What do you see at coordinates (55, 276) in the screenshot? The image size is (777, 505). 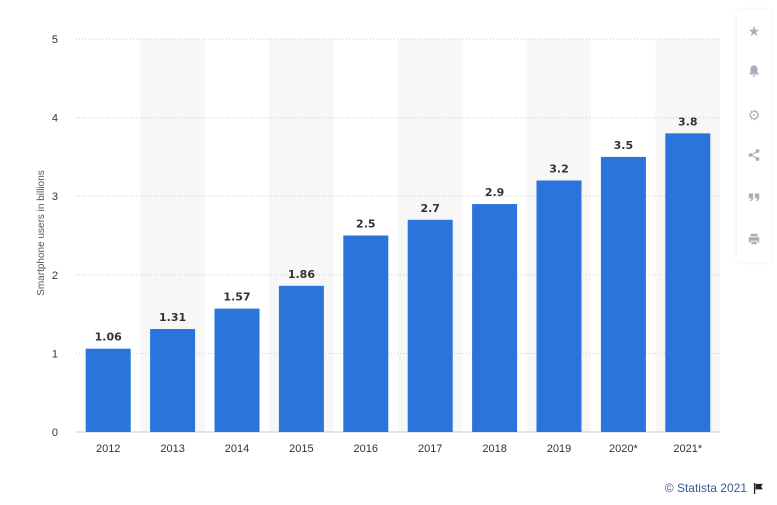 I see `y-tick-label: 2` at bounding box center [55, 276].